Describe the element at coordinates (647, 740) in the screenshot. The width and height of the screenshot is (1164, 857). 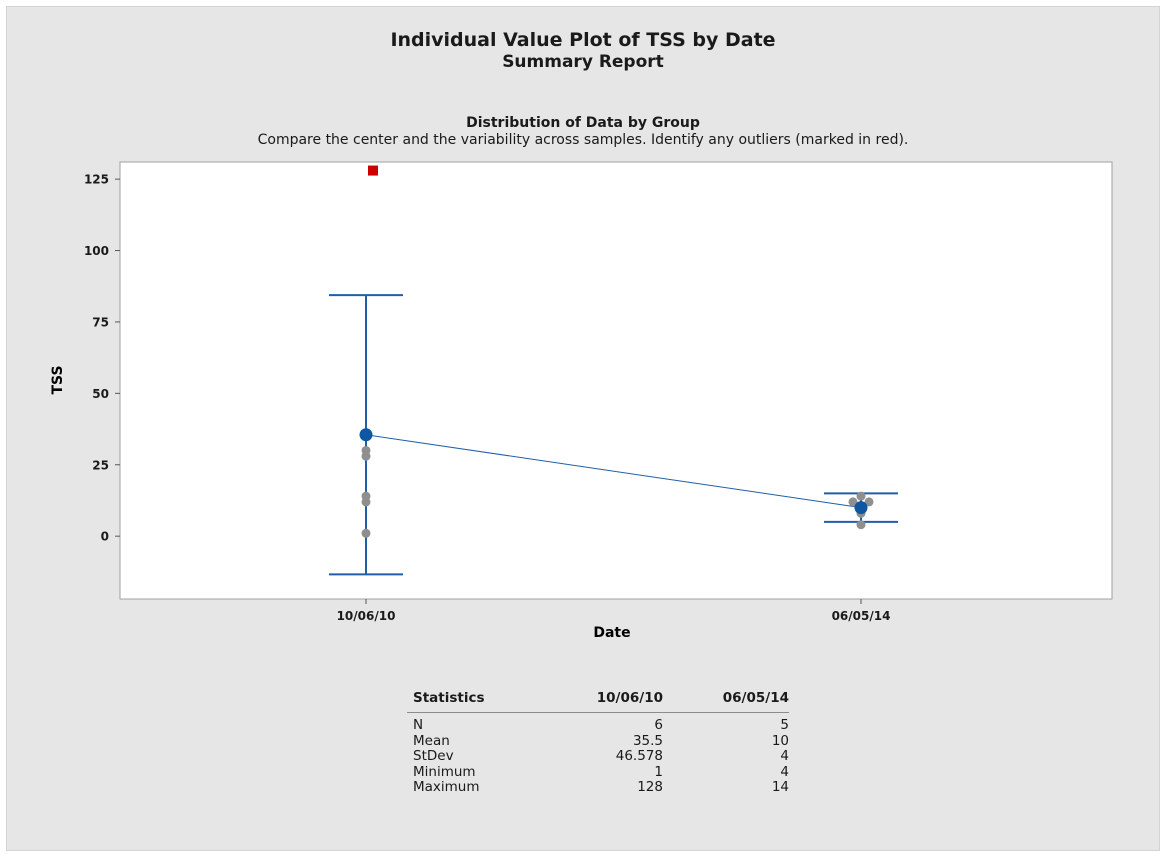
I see `stat-value-group-1: 35.5` at that location.